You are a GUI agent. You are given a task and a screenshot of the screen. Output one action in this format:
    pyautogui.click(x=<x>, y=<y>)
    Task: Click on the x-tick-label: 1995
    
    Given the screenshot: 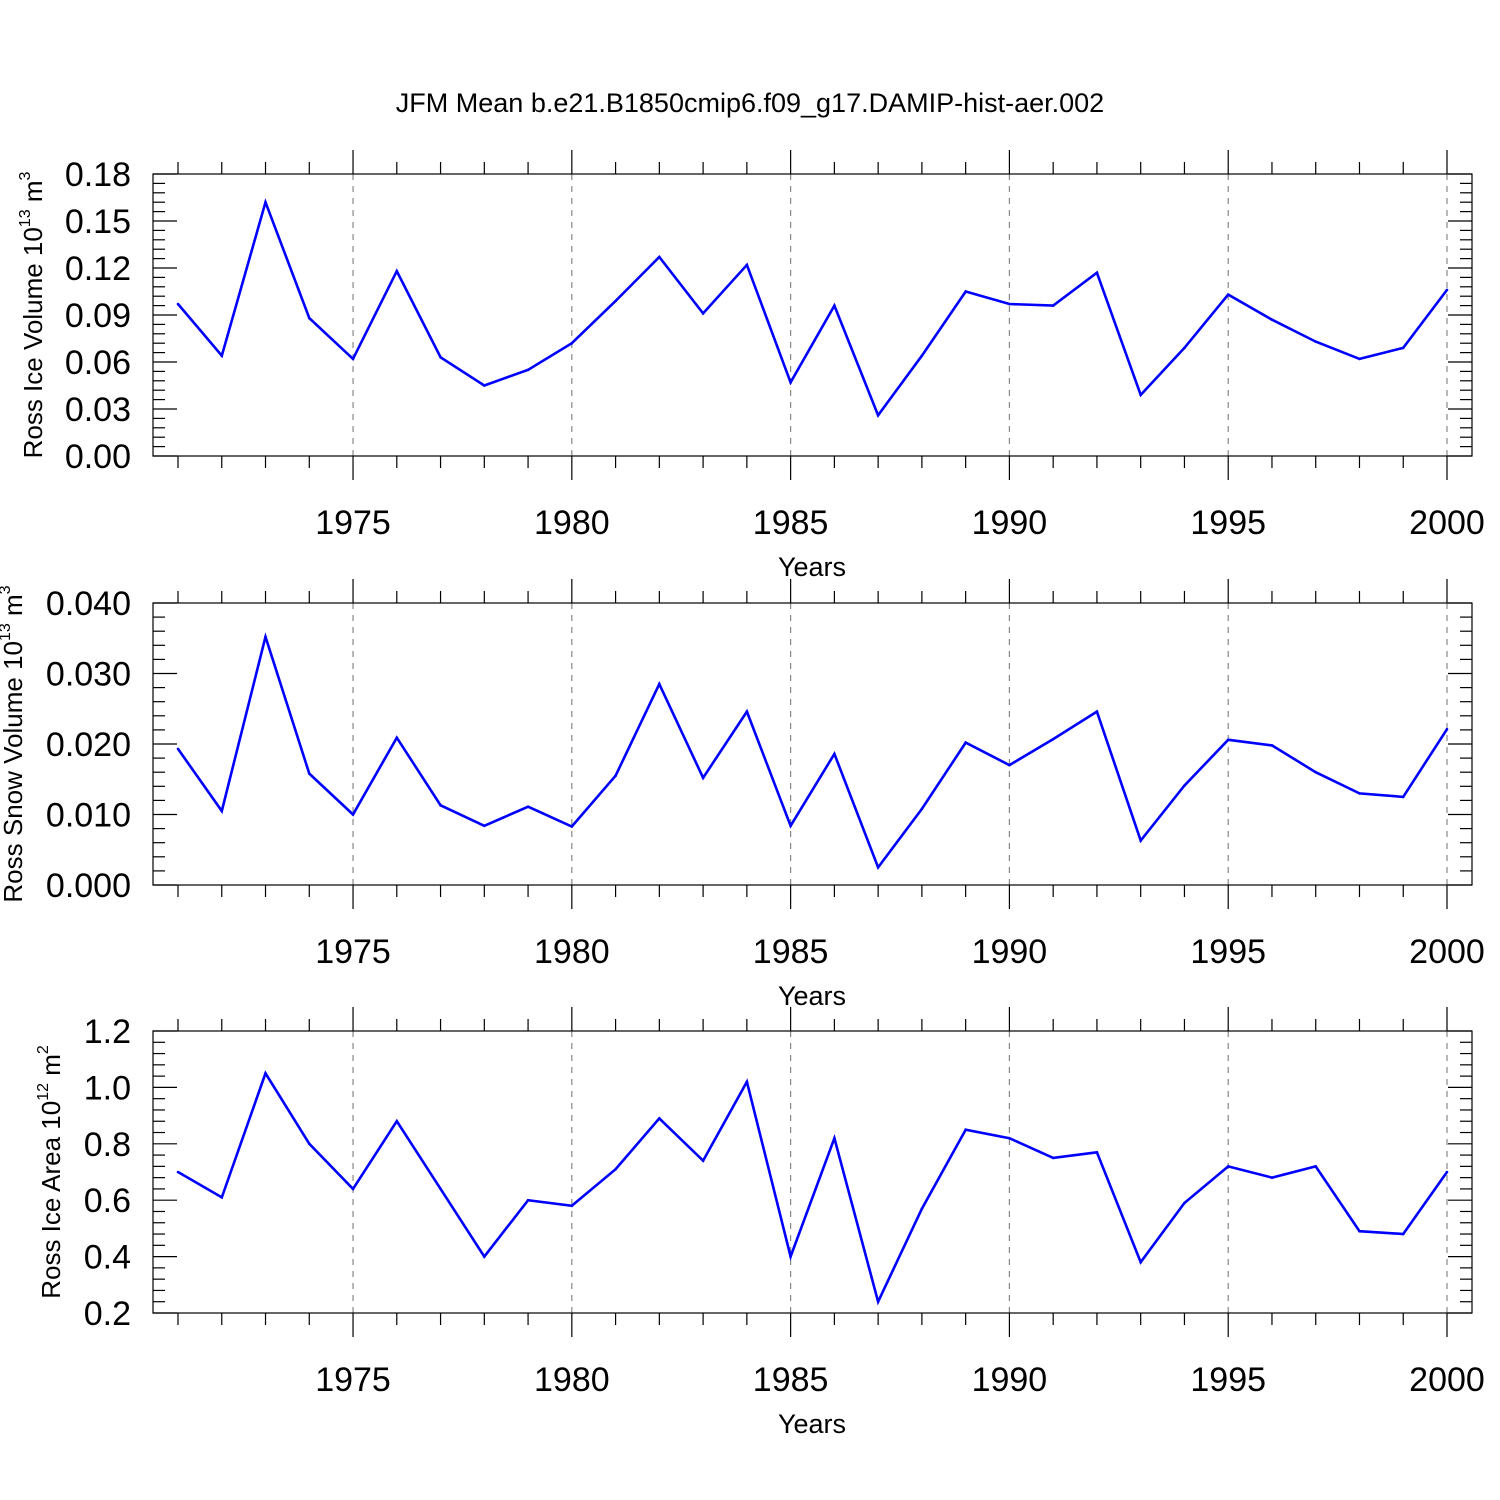 What is the action you would take?
    pyautogui.click(x=1228, y=952)
    